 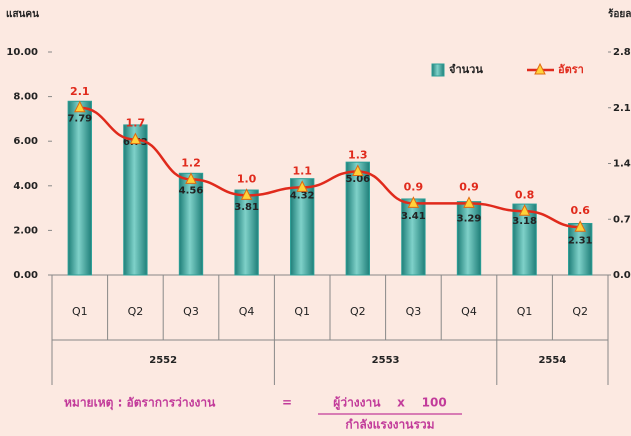 I want to click on legend-marker, so click(x=540, y=68).